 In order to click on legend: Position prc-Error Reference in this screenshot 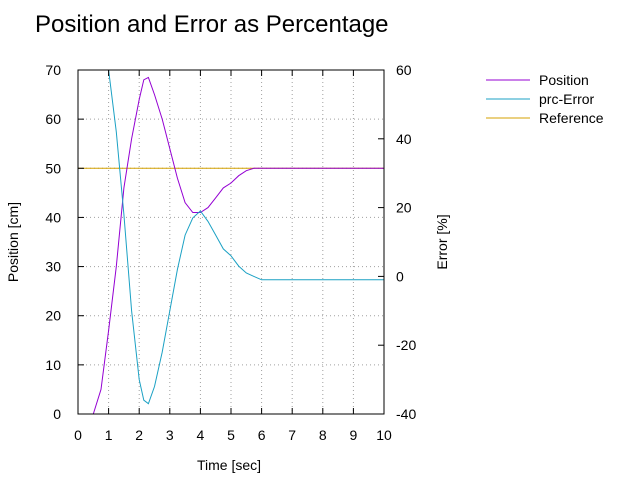, I will do `click(545, 99)`.